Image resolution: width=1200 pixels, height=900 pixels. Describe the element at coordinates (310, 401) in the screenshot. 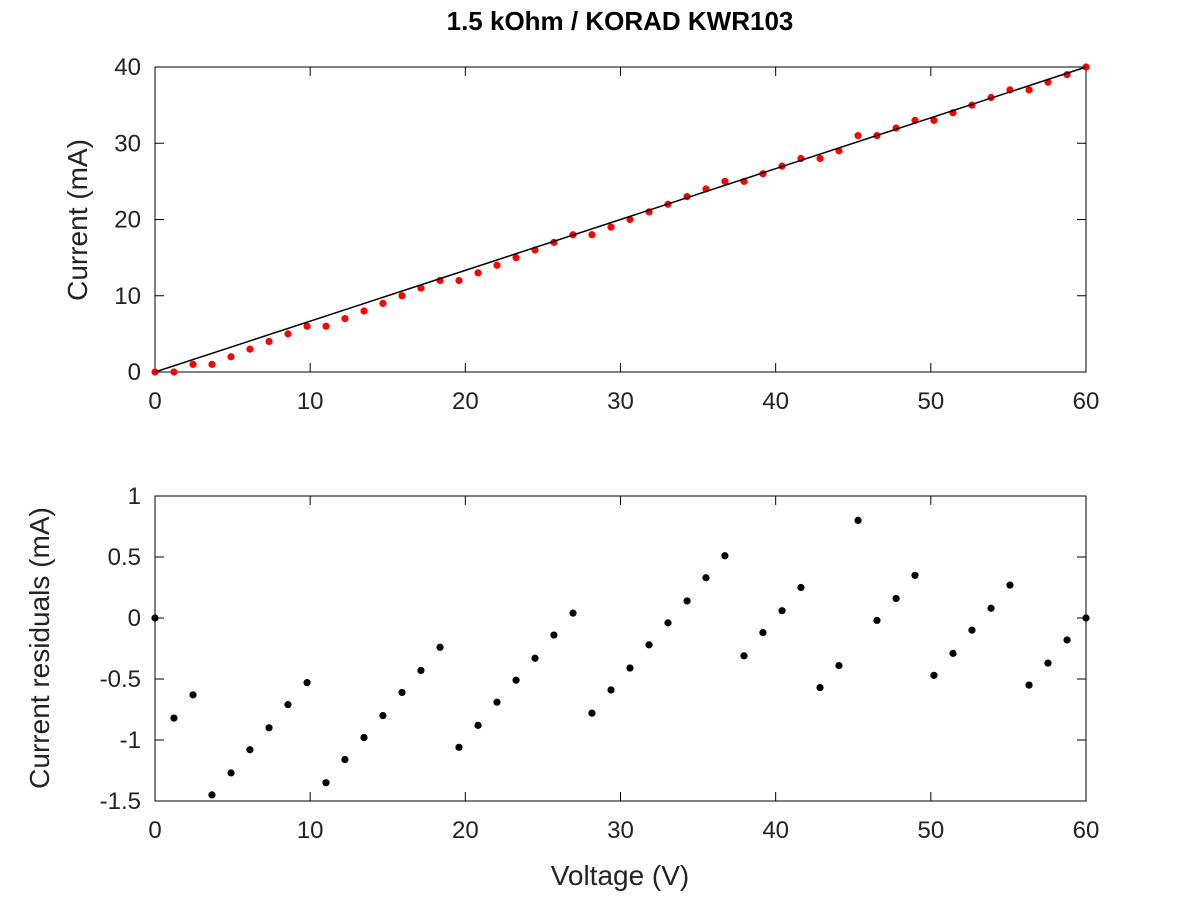

I see `top-x-tick-label: 10` at that location.